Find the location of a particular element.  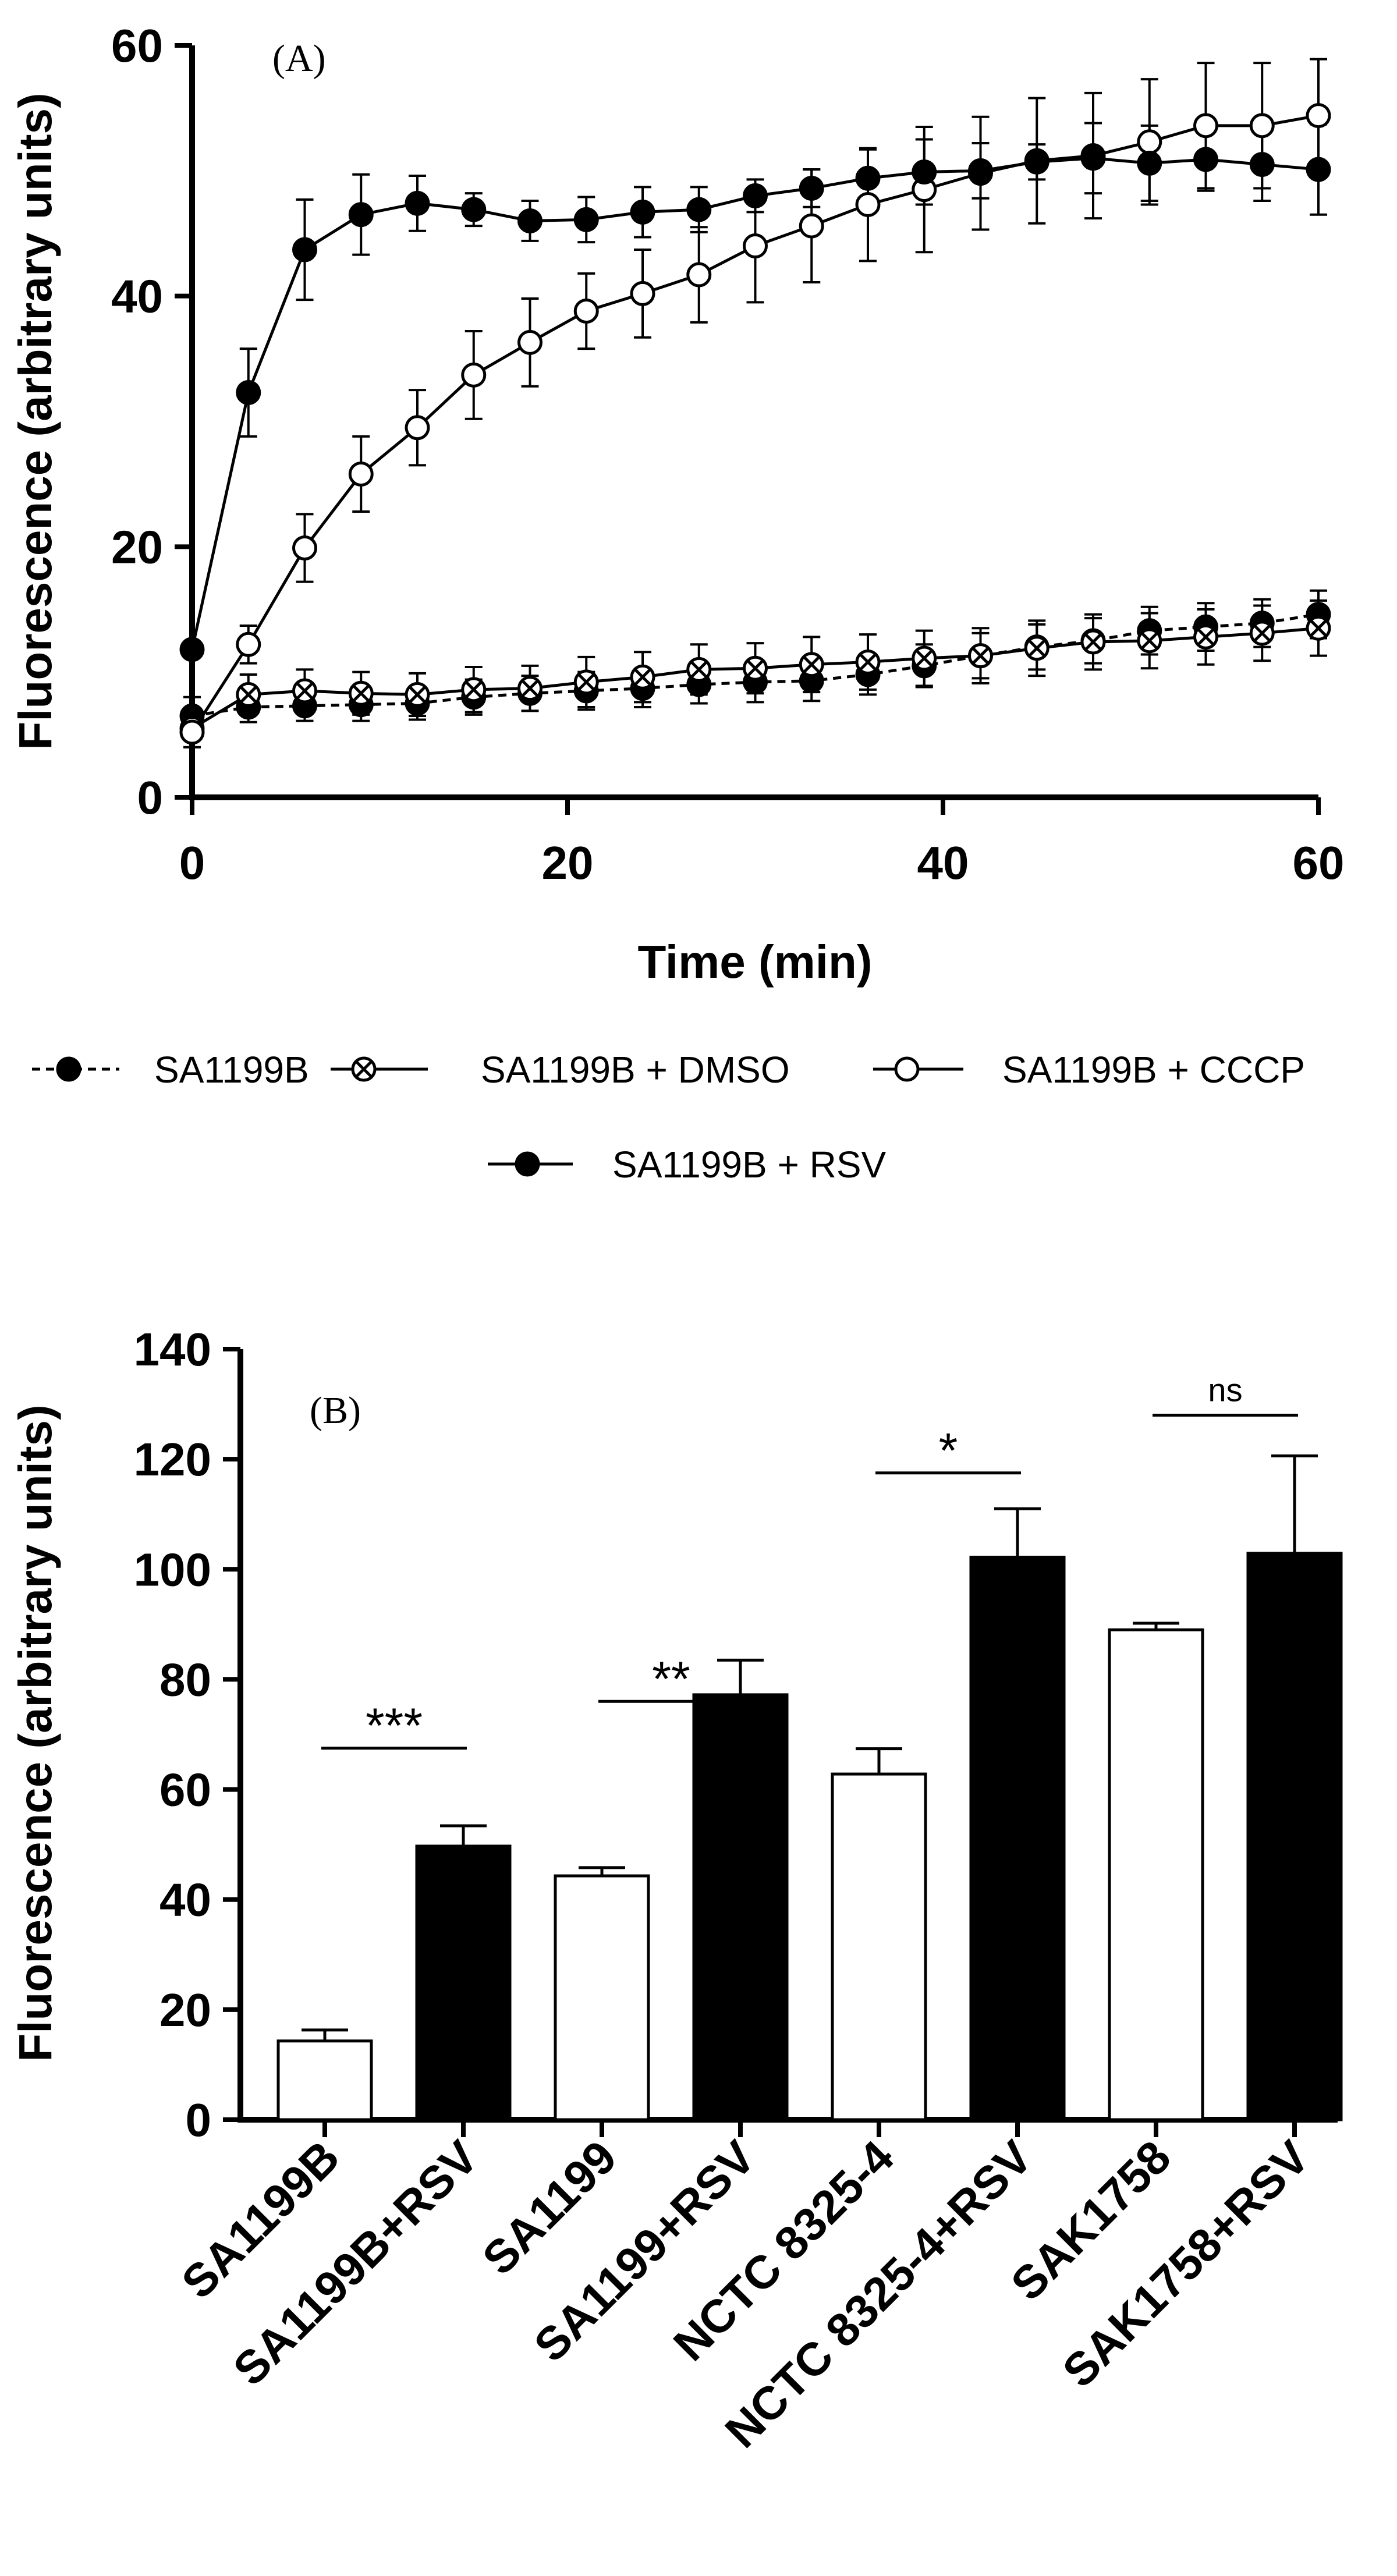

panel-b-y-tick-label: 20 is located at coordinates (185, 2010).